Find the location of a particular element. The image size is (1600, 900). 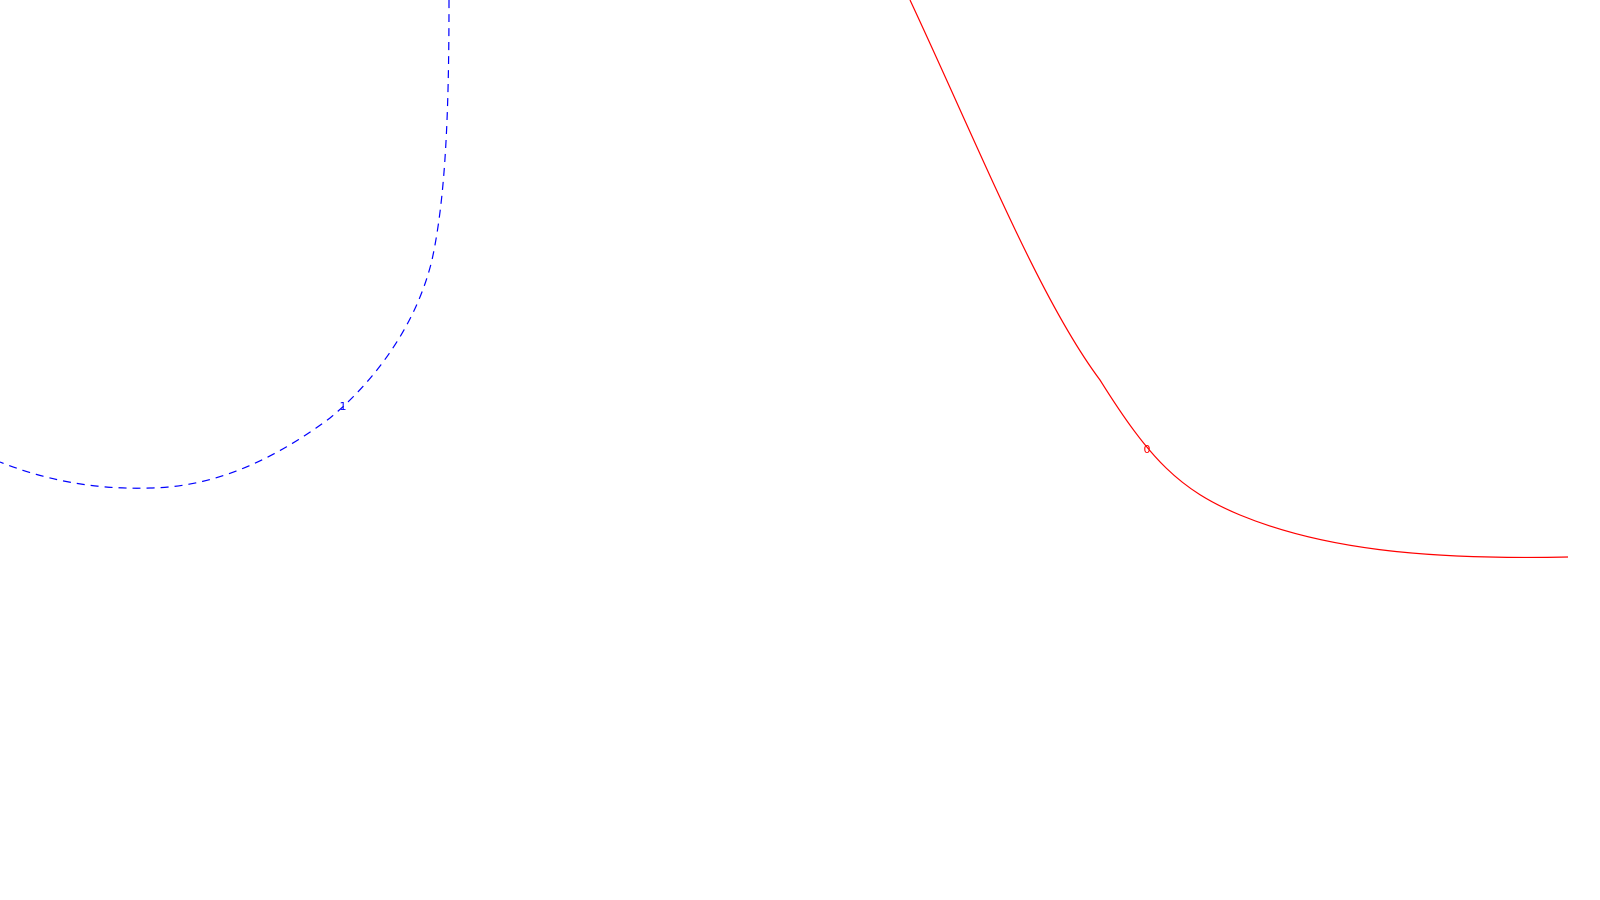

curve-1-label: 1 is located at coordinates (343, 406).